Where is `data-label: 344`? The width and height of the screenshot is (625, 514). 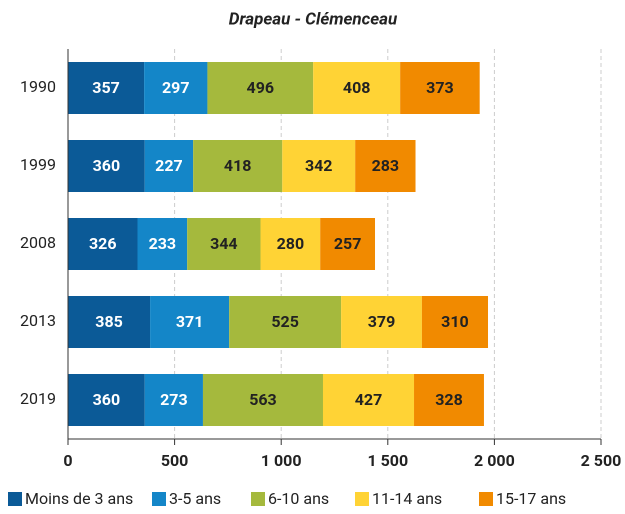 data-label: 344 is located at coordinates (224, 243).